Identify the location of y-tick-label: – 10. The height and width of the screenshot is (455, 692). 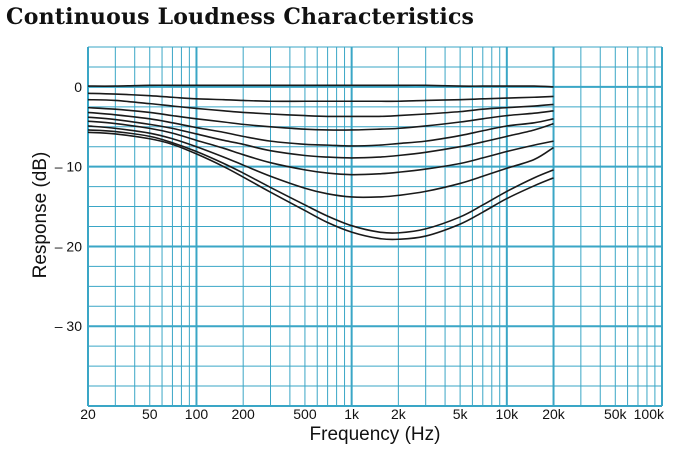
(68, 167).